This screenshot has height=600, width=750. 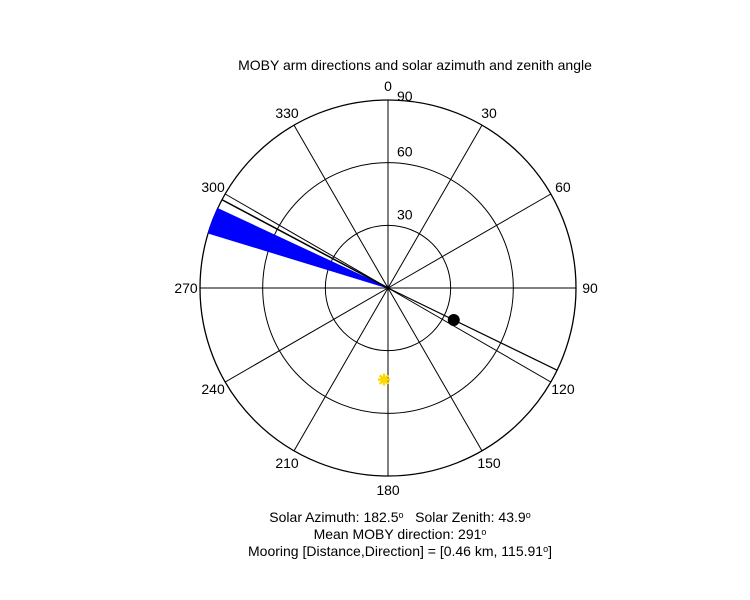 What do you see at coordinates (397, 534) in the screenshot?
I see `mean-direction-label: Mean MOBY direction: 291` at bounding box center [397, 534].